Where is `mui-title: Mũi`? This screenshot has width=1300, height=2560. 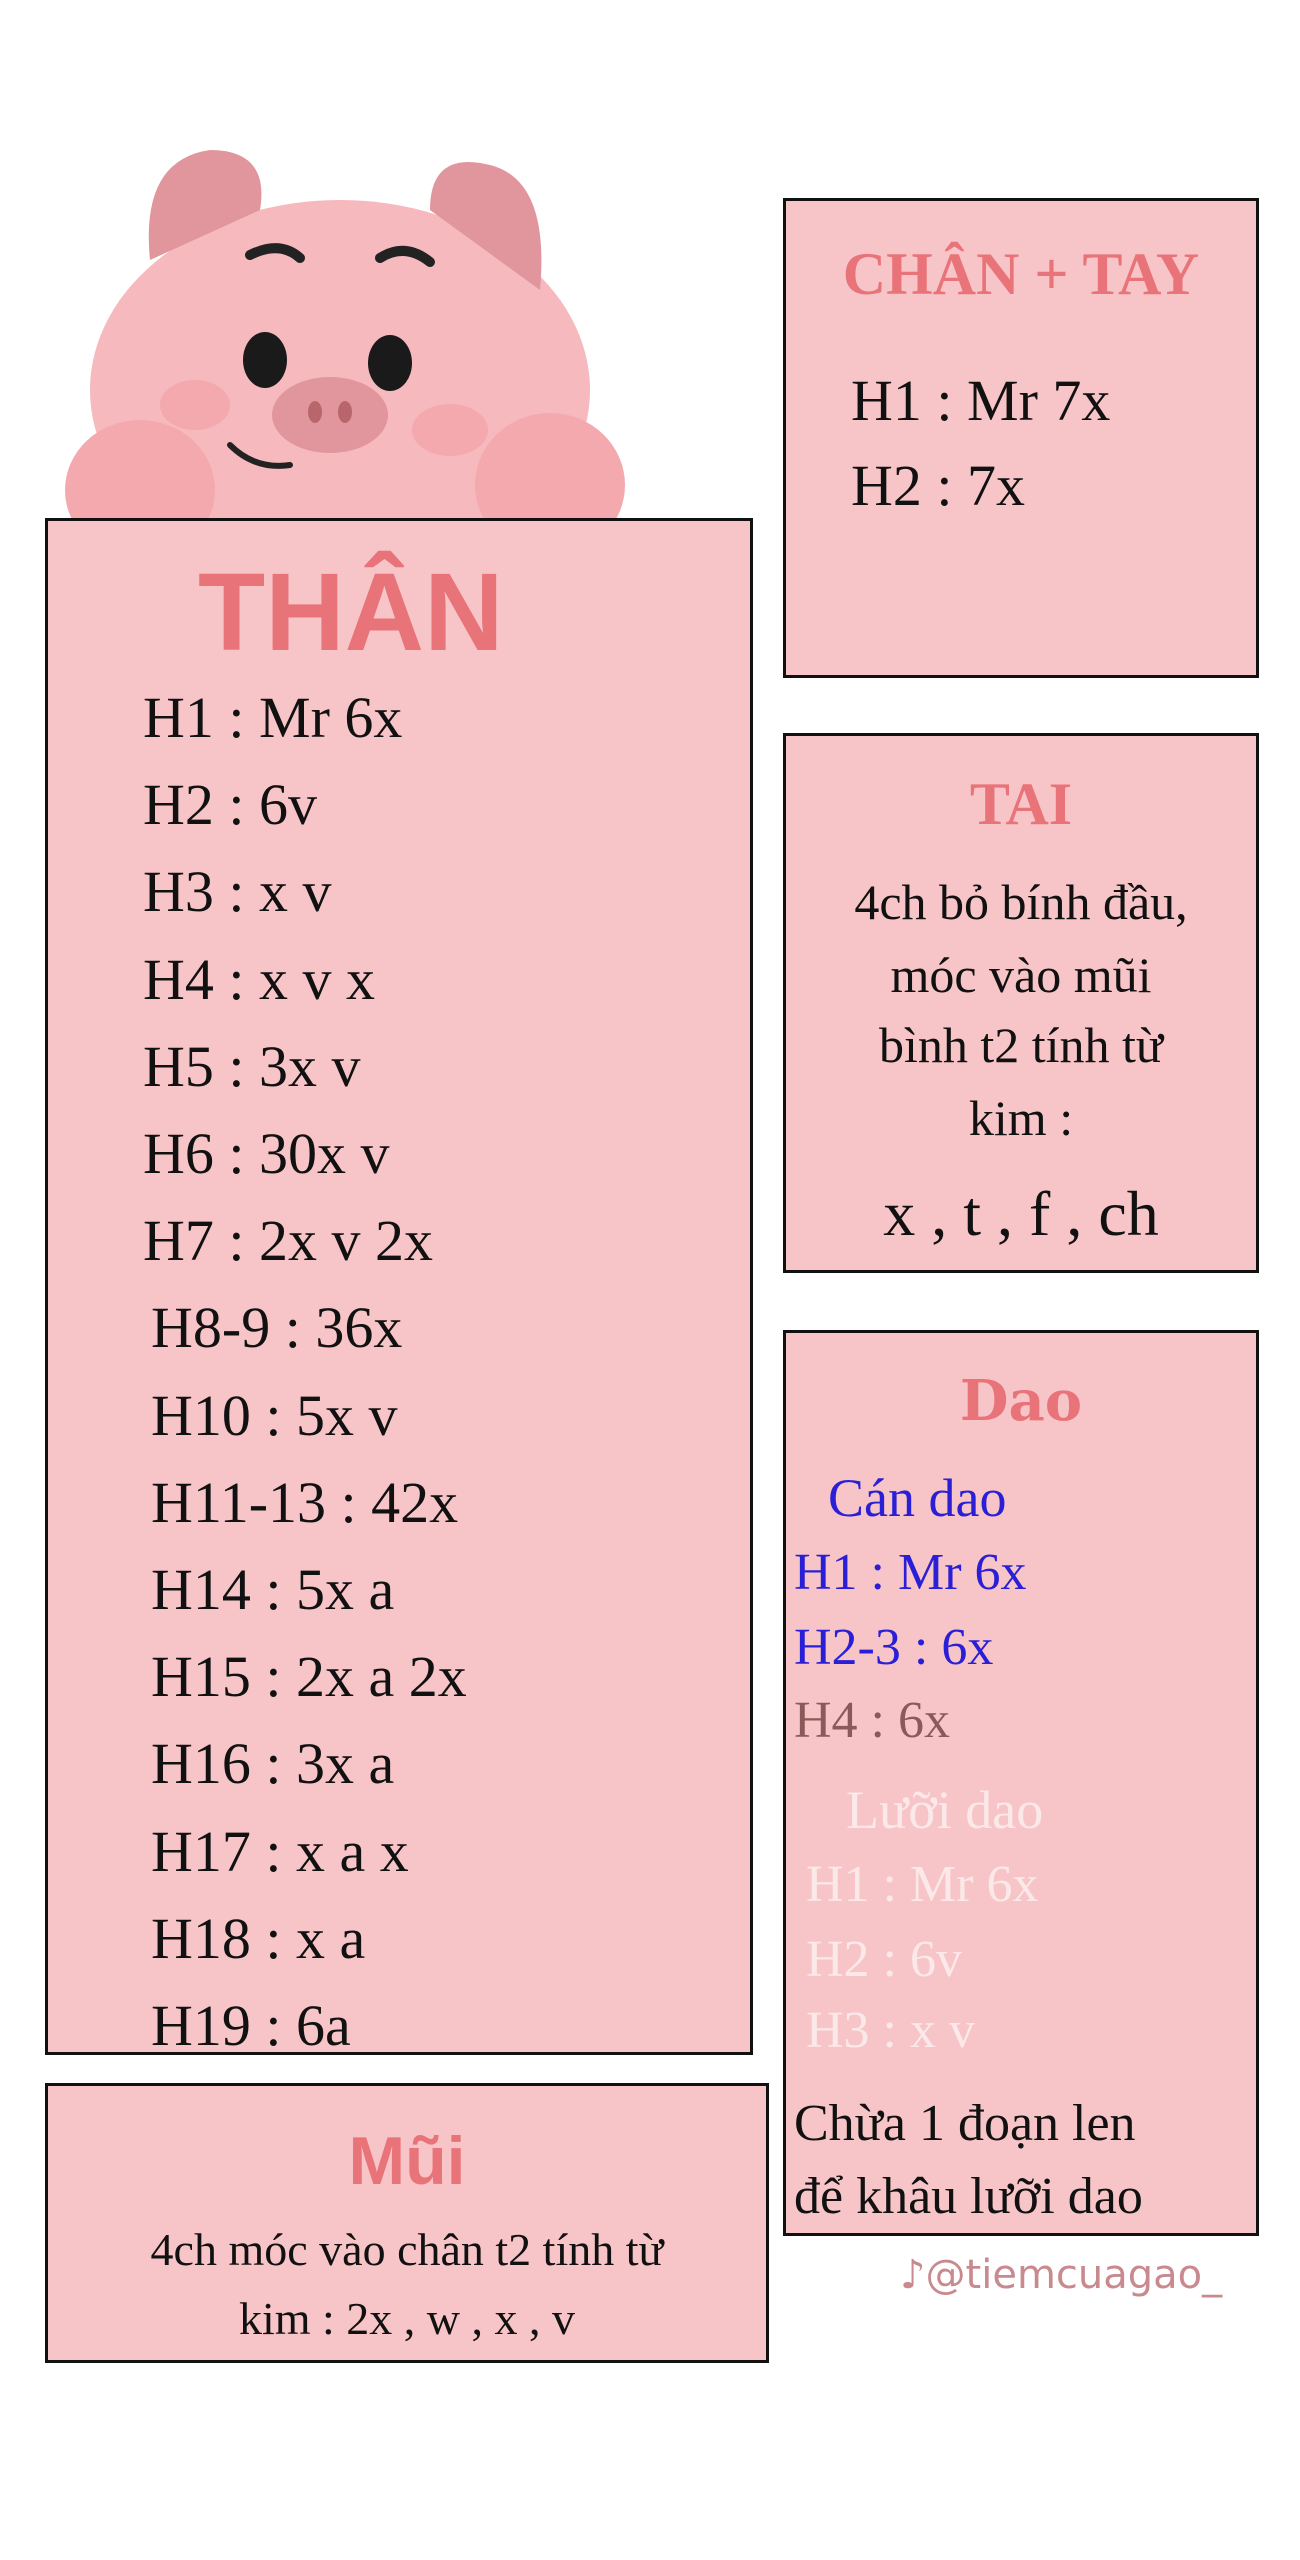 mui-title: Mũi is located at coordinates (407, 2161).